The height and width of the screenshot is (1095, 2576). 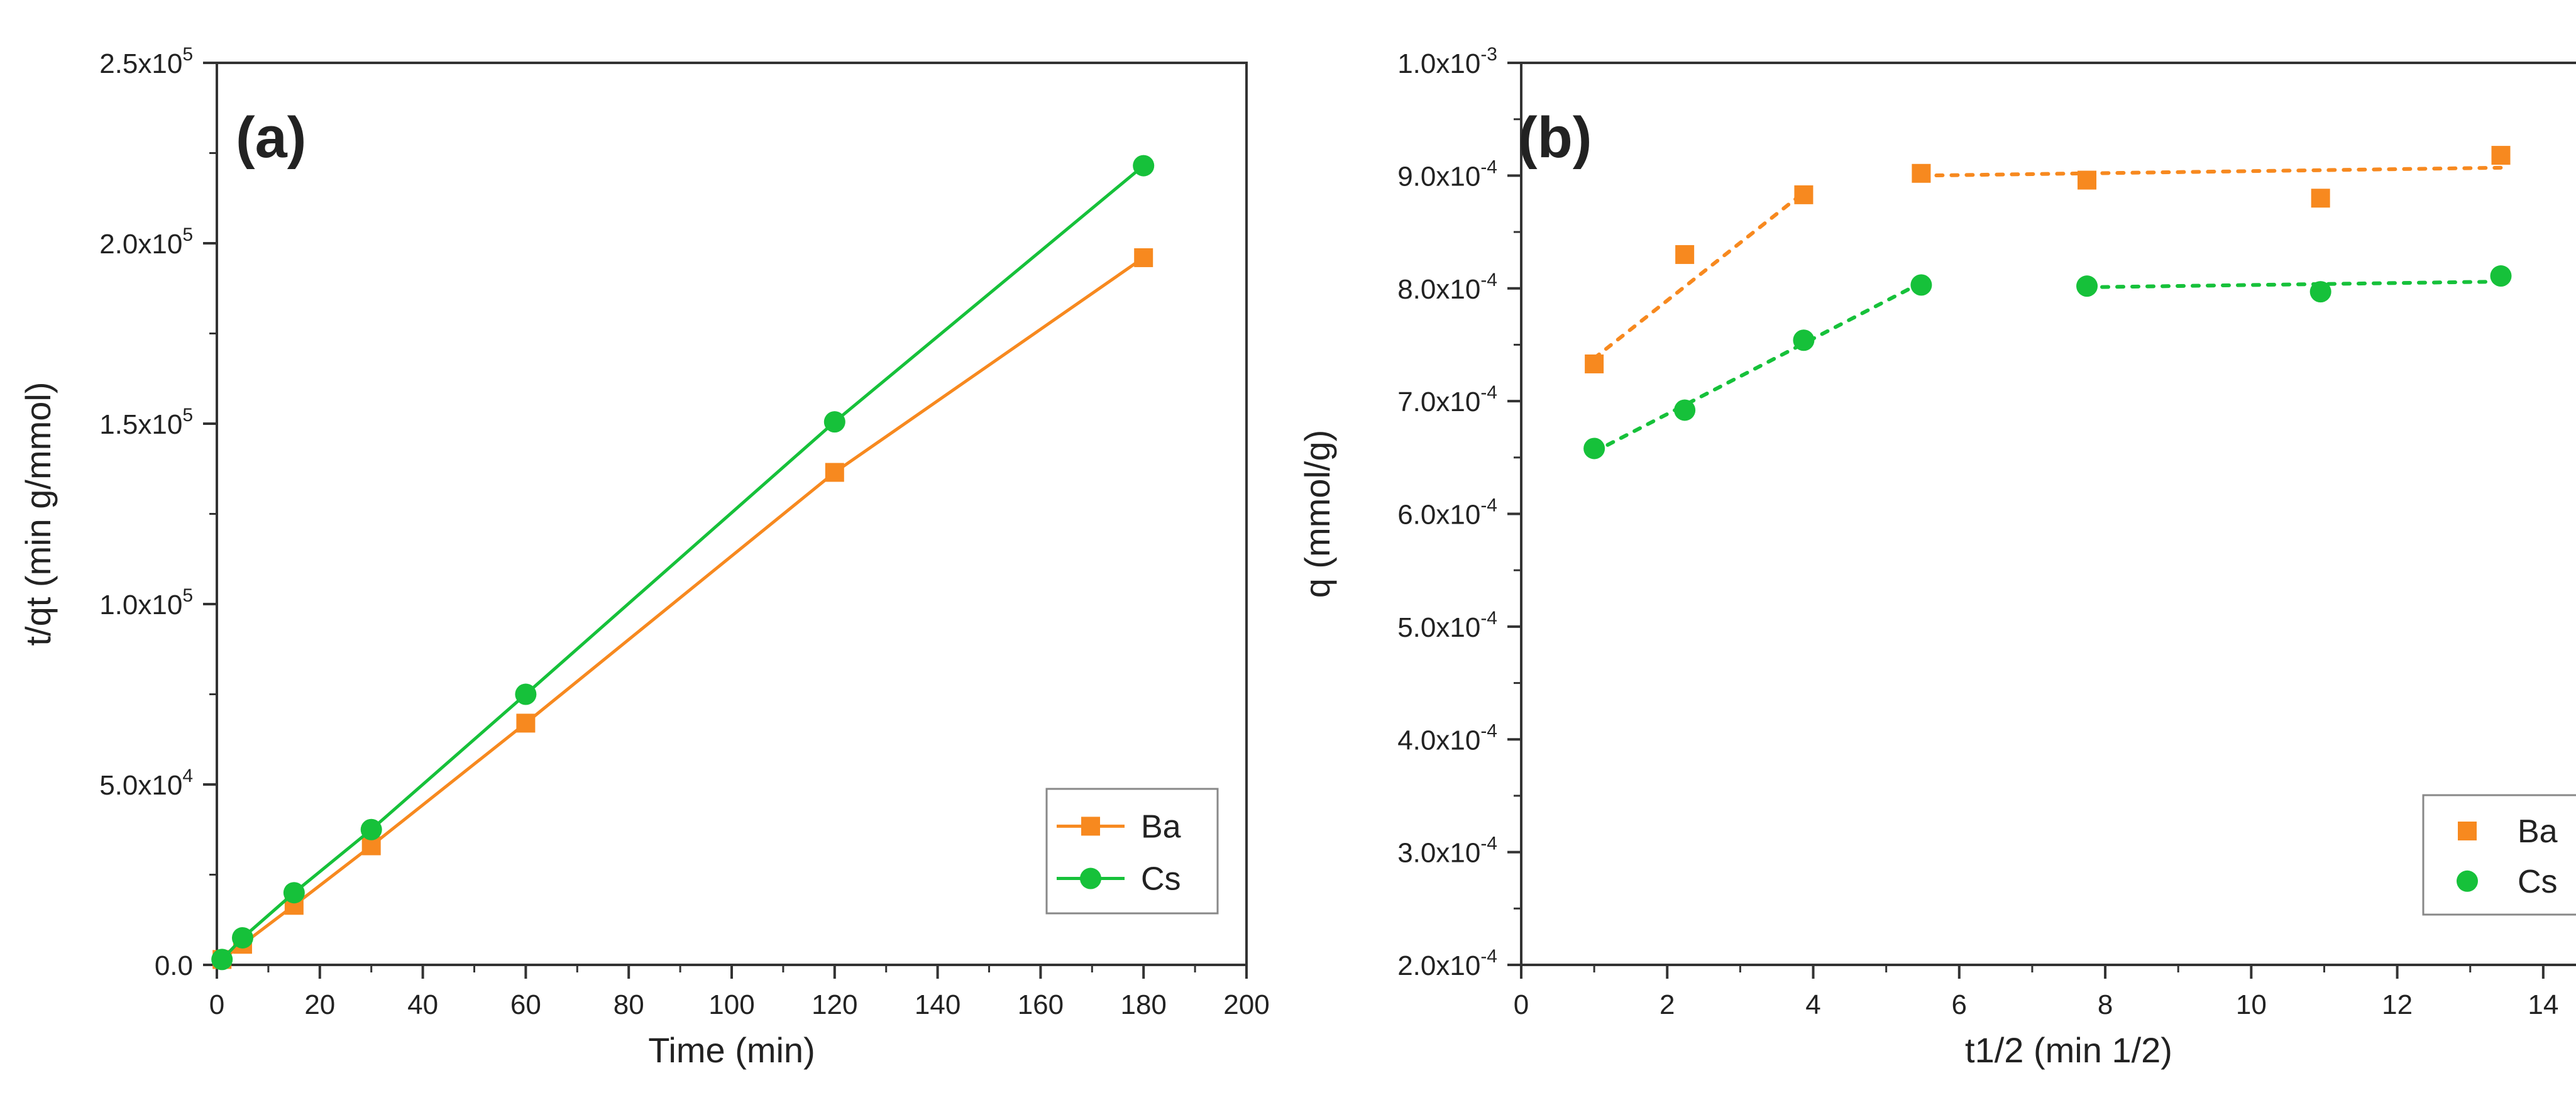 I want to click on fit-line-cs, so click(x=1758, y=367).